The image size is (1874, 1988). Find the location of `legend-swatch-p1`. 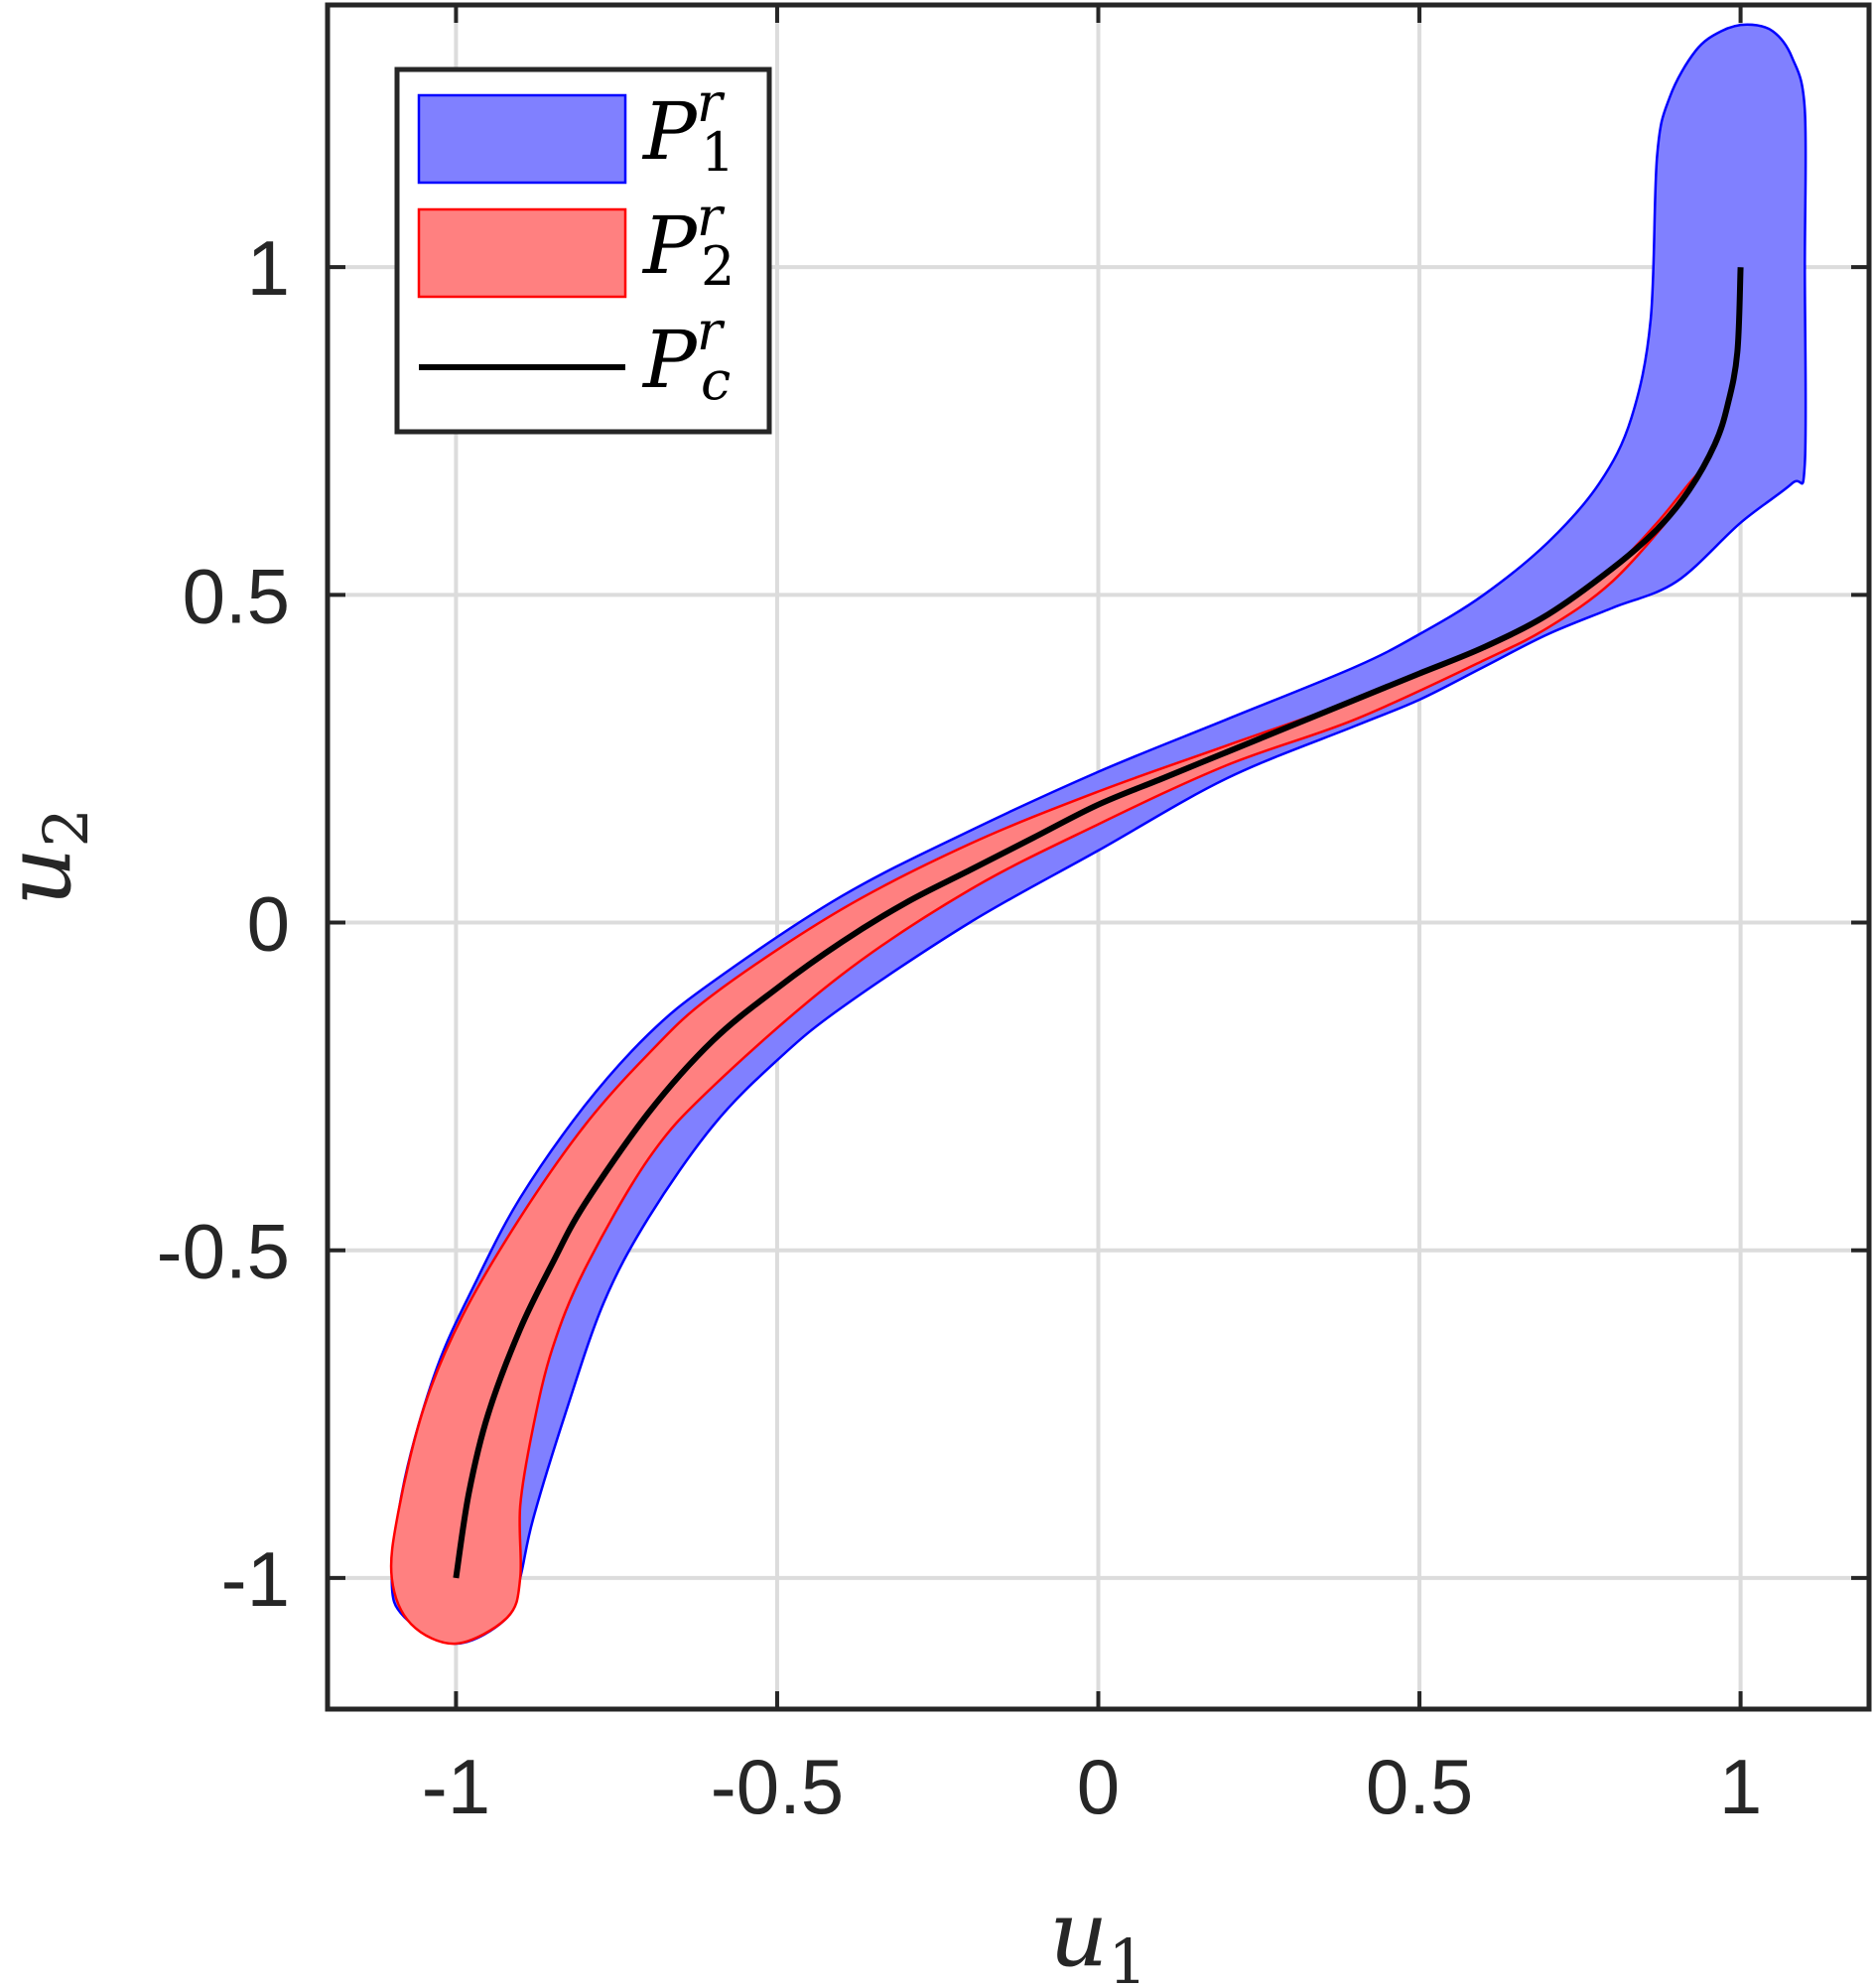

legend-swatch-p1 is located at coordinates (522, 139).